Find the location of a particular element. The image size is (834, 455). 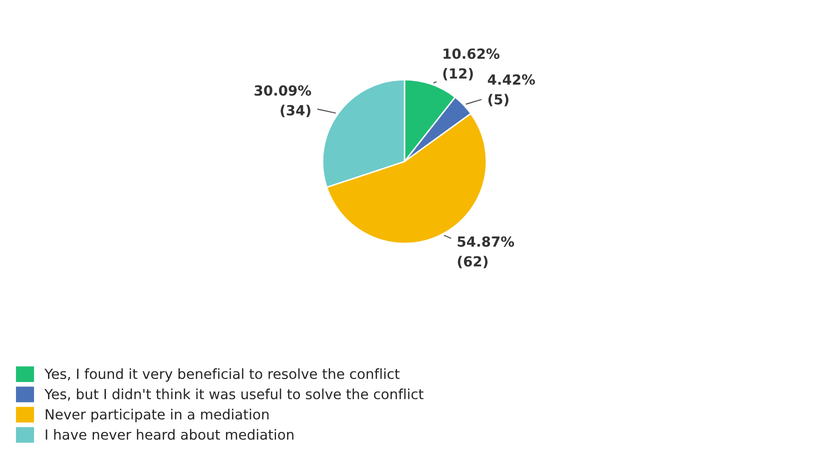

data-label: 54.87% (62) is located at coordinates (486, 252).